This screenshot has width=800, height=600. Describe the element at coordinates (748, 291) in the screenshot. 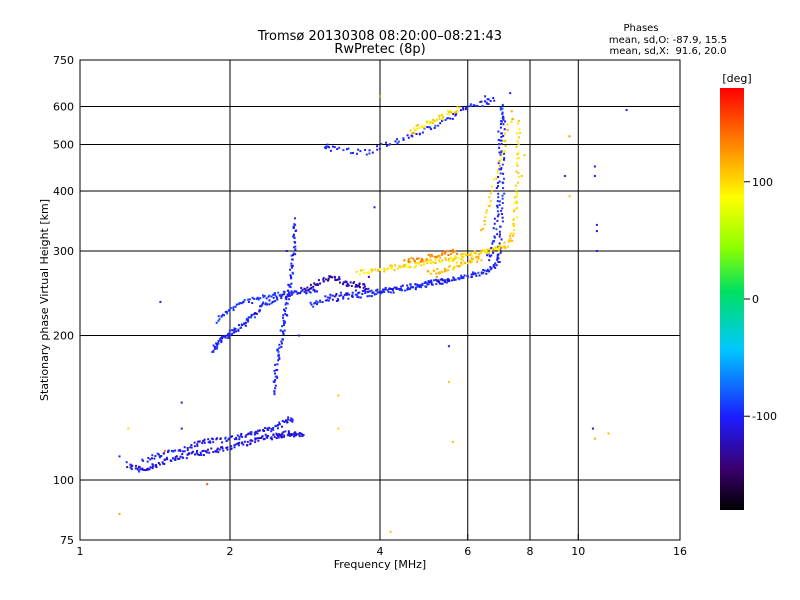

I see `colorbar: [deg] 100 0 -100` at that location.